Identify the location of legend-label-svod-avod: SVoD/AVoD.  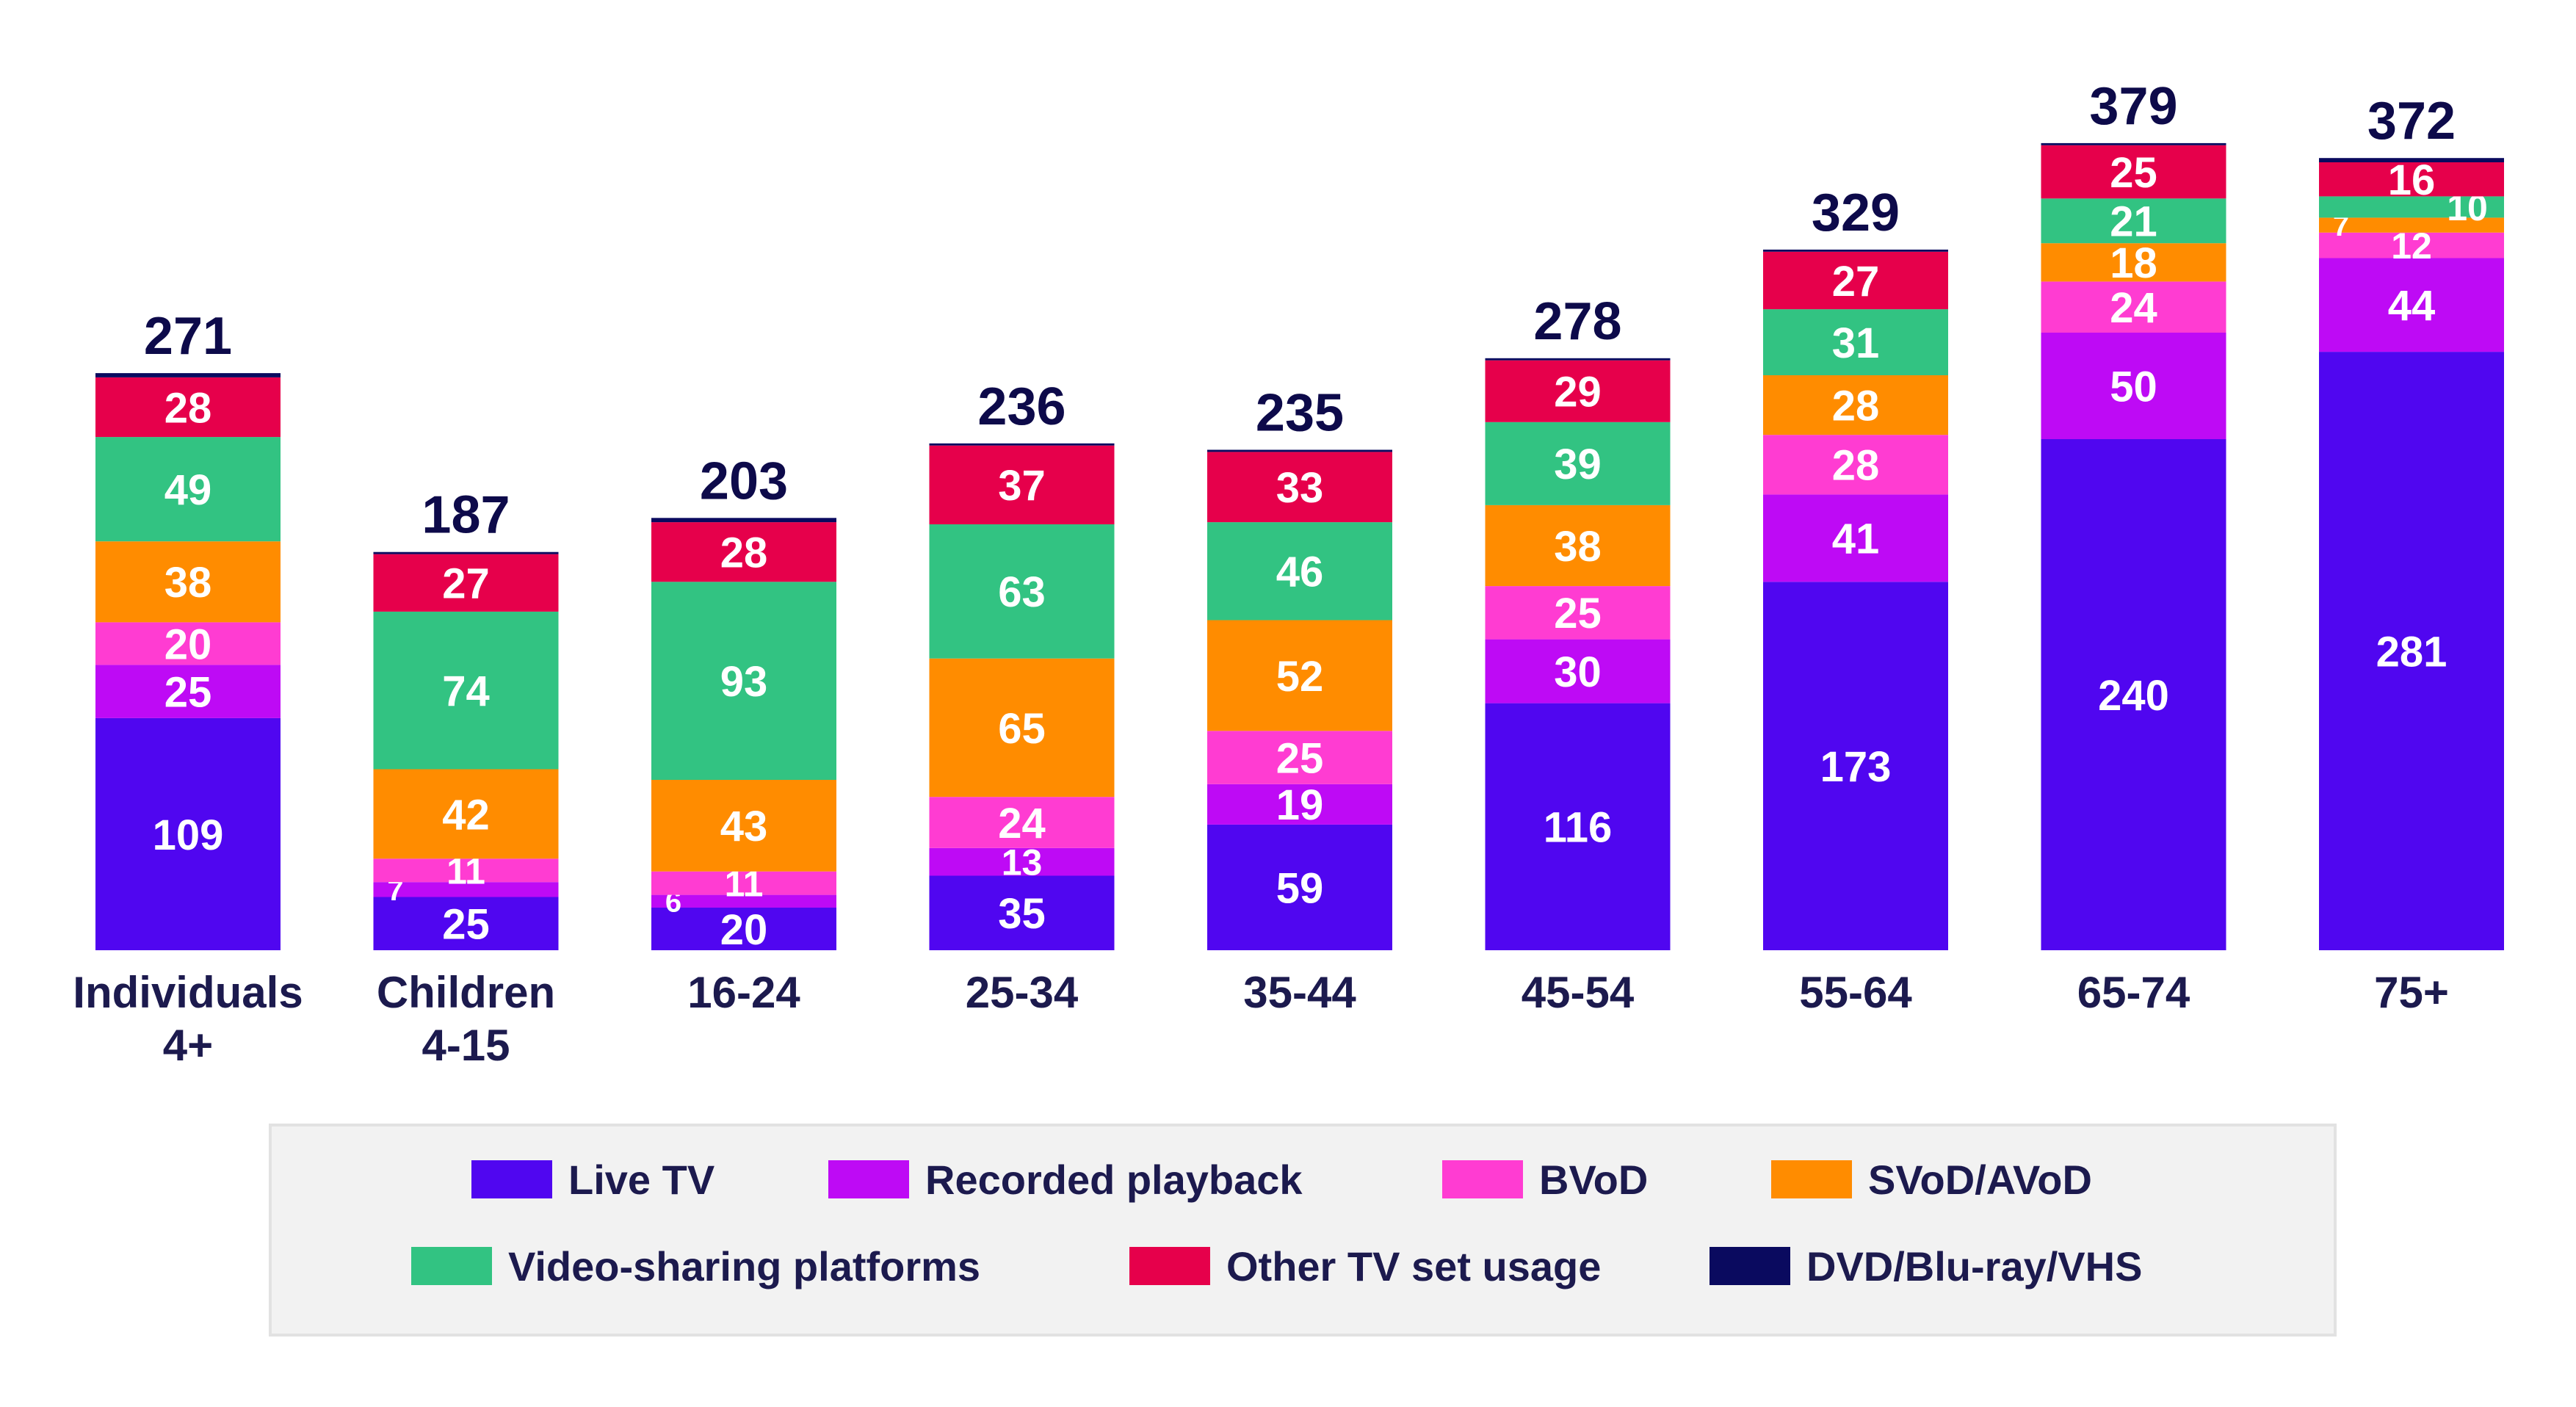
(1980, 1179).